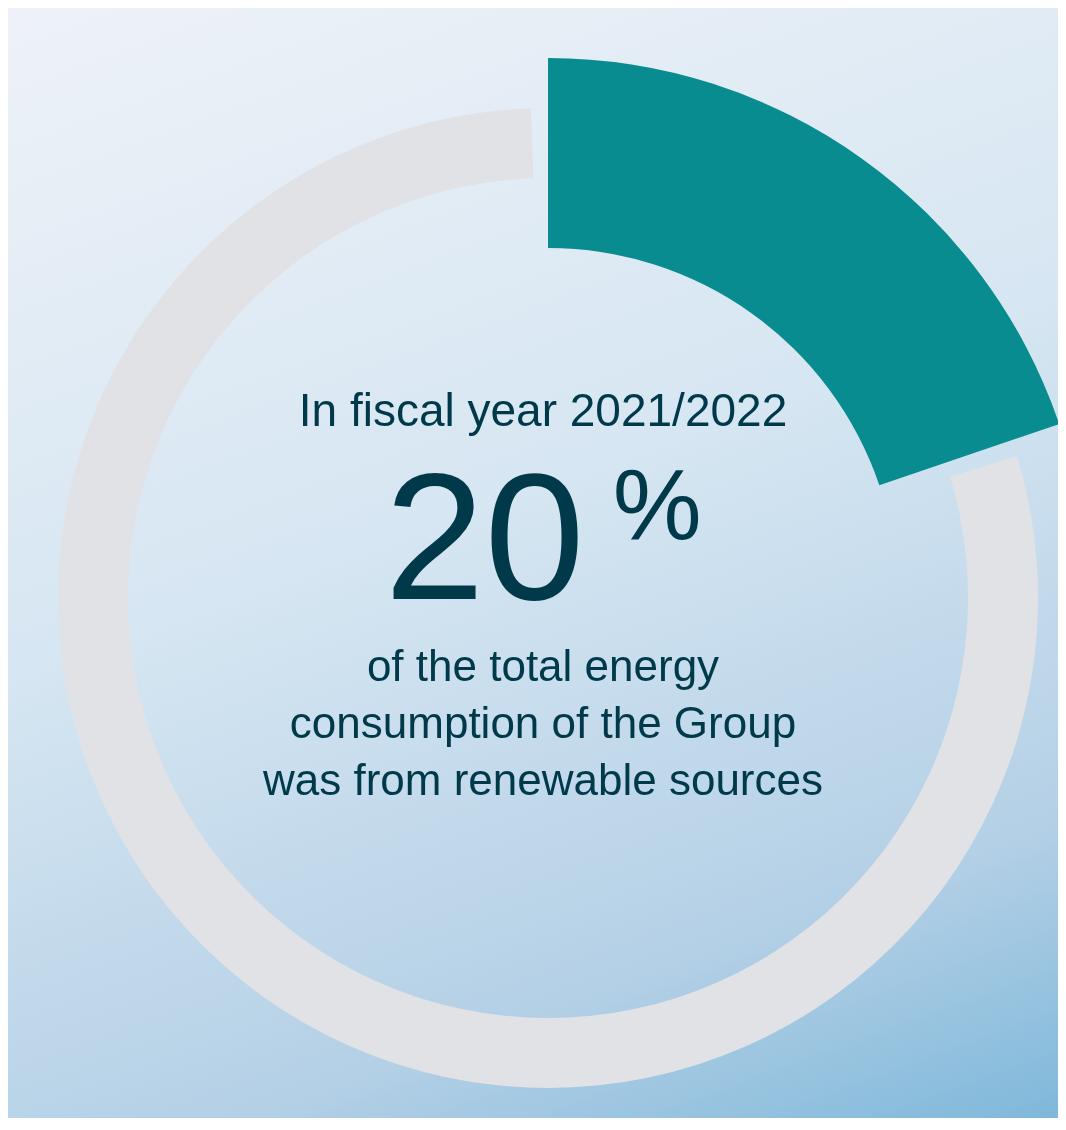 The height and width of the screenshot is (1130, 1066). What do you see at coordinates (543, 723) in the screenshot?
I see `text: of the total energy consumption of the Group was from renewable sources` at bounding box center [543, 723].